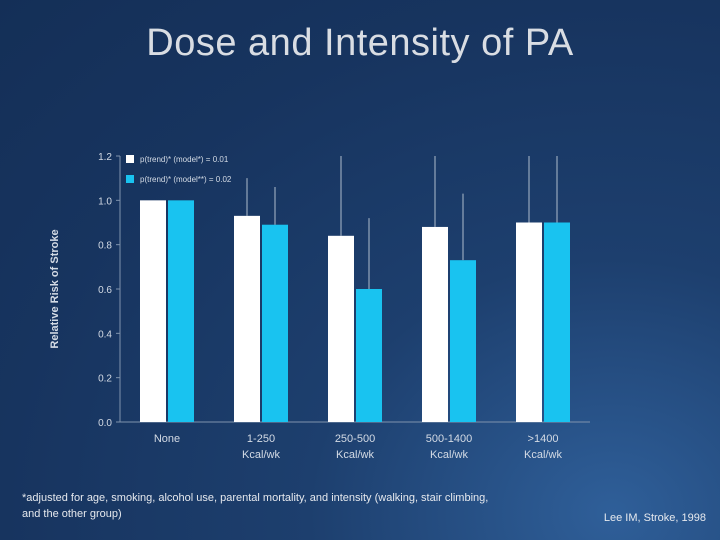 This screenshot has width=720, height=540. I want to click on x-tick-label: None, so click(167, 439).